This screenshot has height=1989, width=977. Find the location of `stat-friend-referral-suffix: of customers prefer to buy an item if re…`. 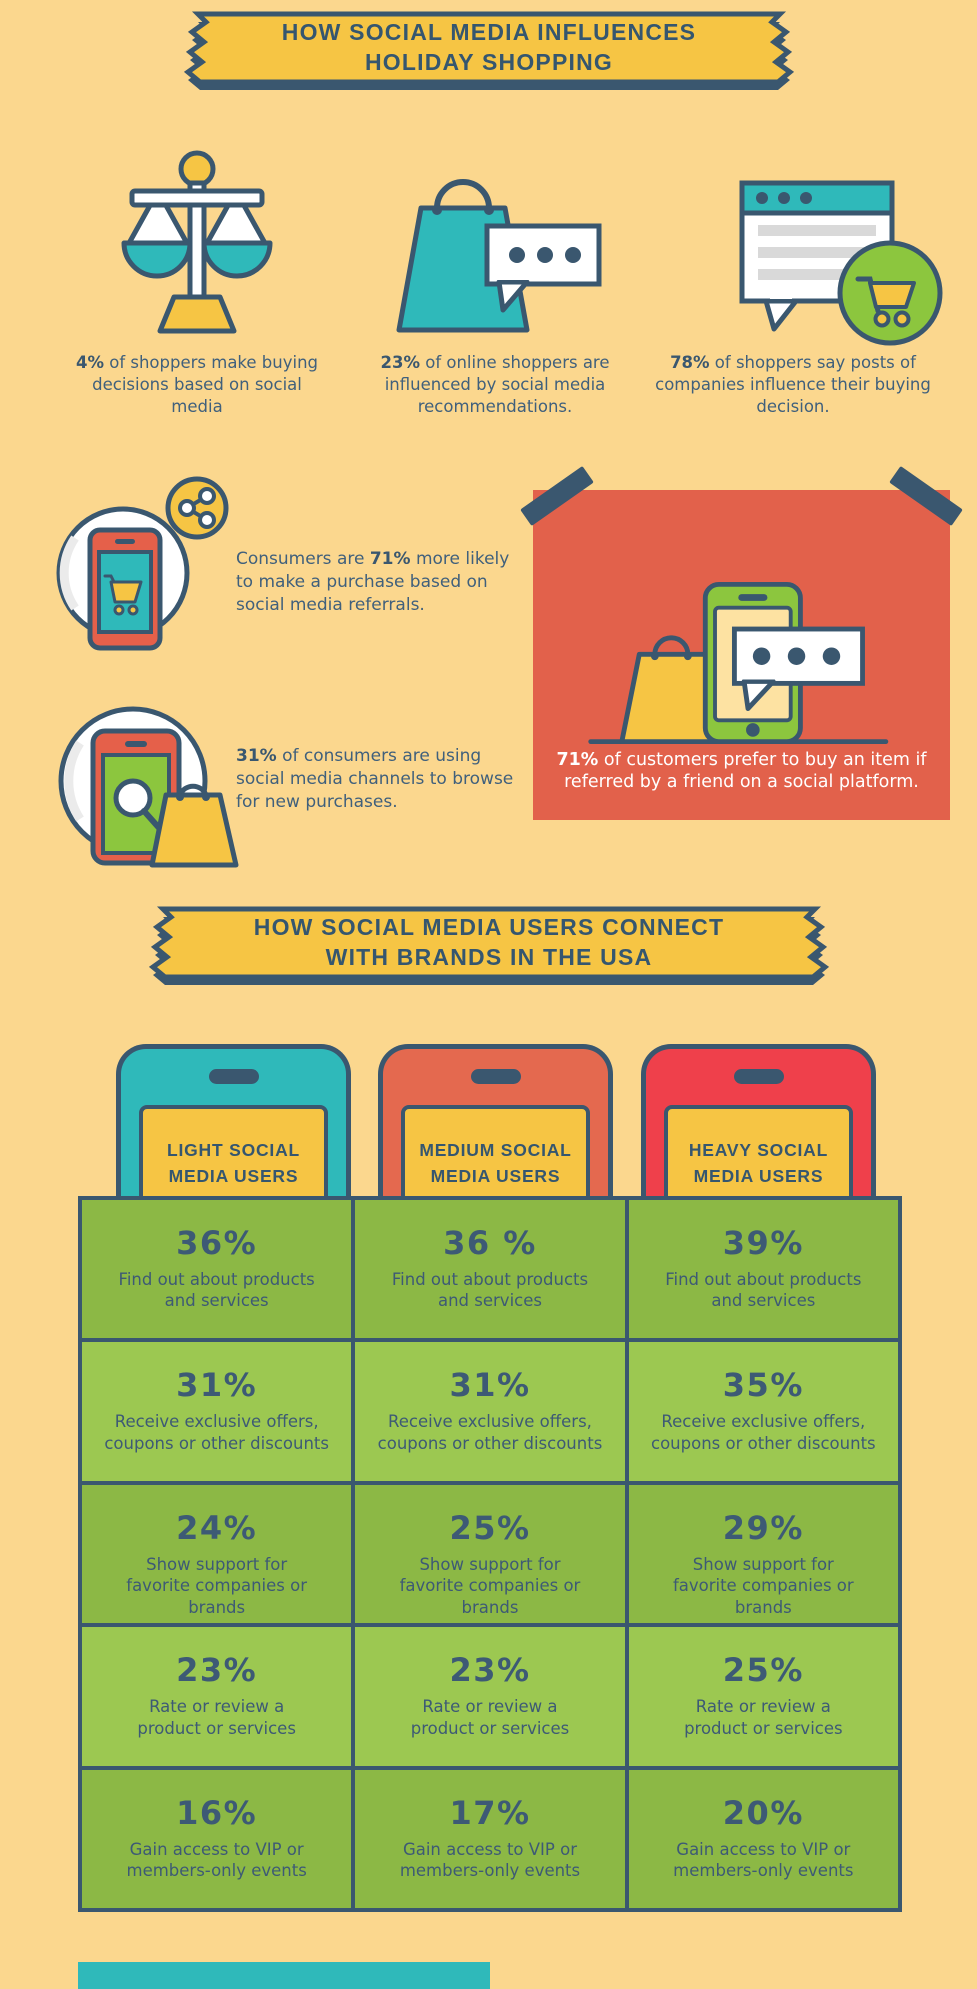

stat-friend-referral-suffix: of customers prefer to buy an item if re… is located at coordinates (745, 771).